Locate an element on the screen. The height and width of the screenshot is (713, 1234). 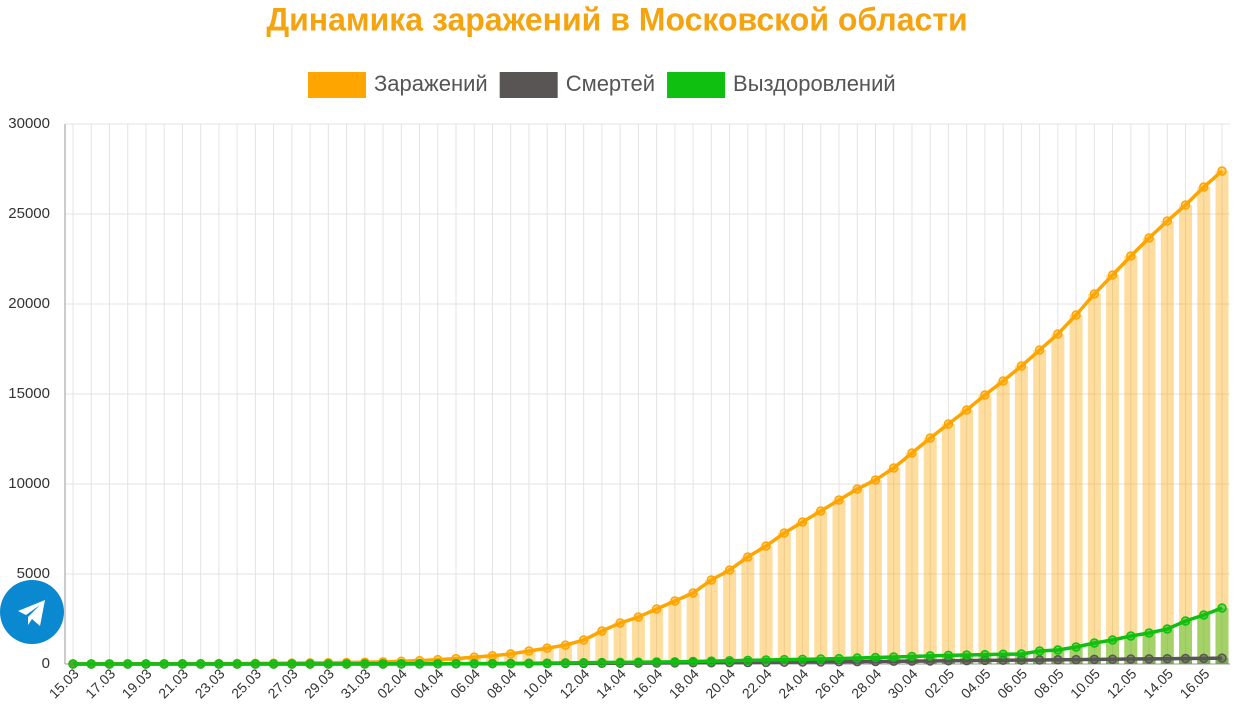
x-tick-label: 29.03 is located at coordinates (319, 683).